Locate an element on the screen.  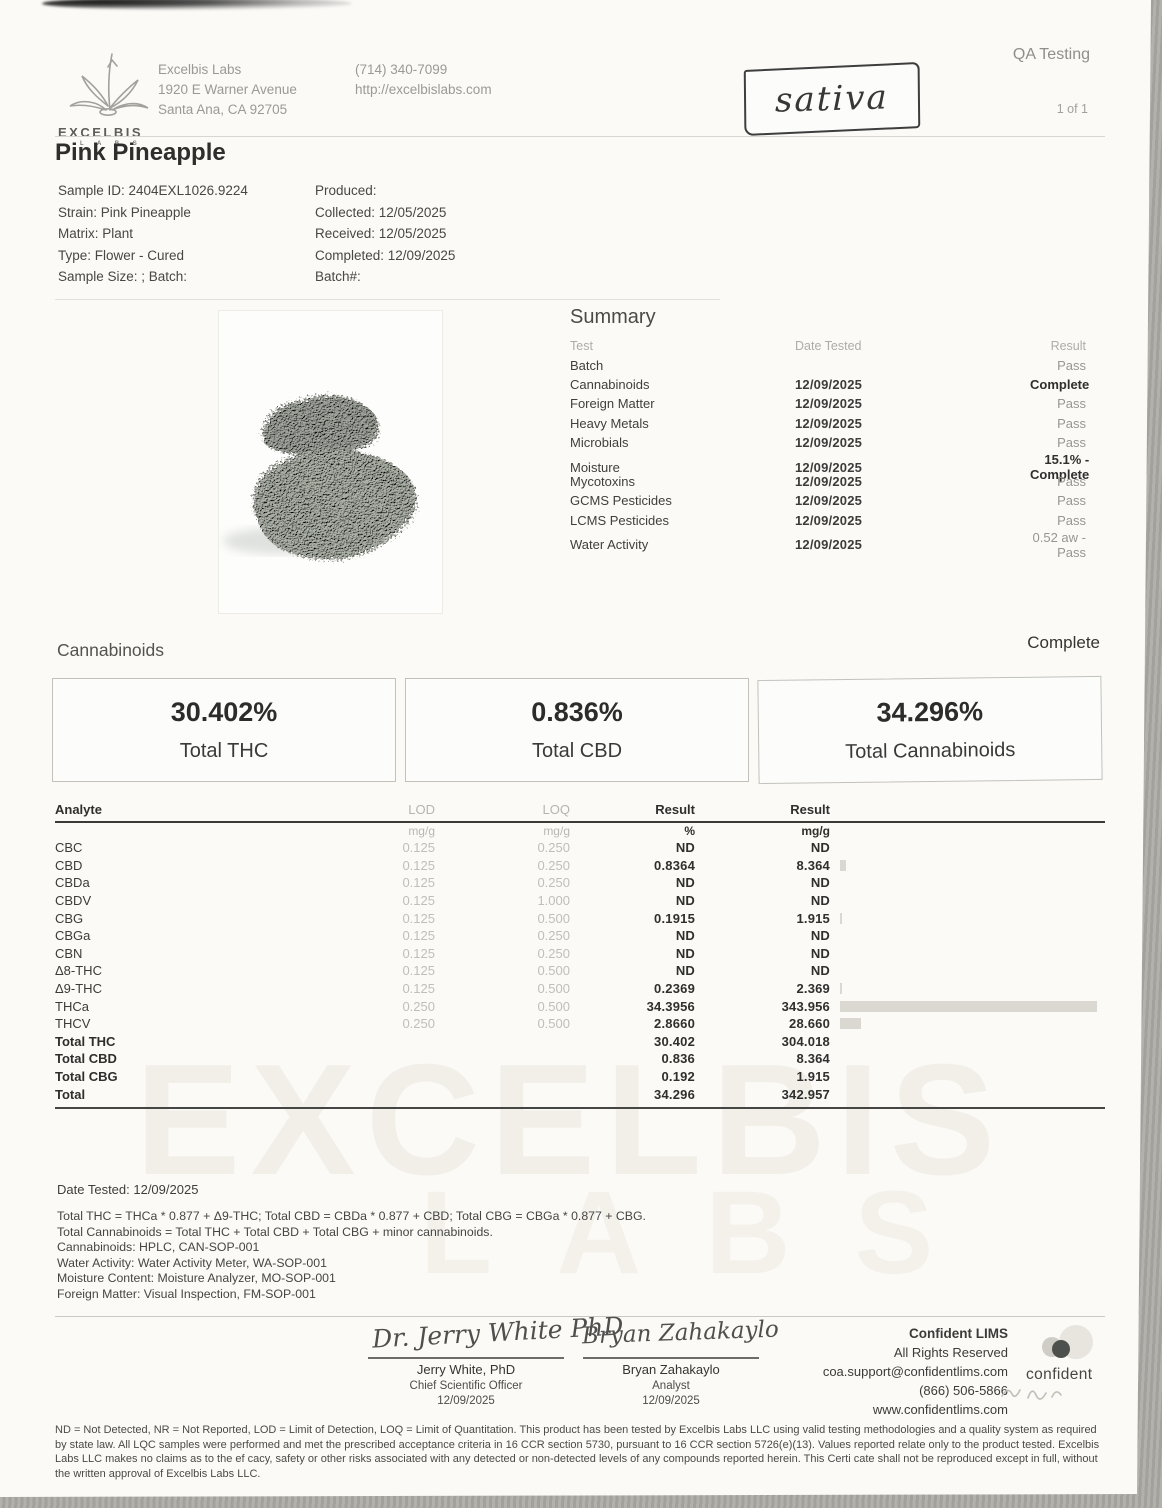
sample-id: Sample ID: 2404EXL1026.9224 is located at coordinates (153, 190).